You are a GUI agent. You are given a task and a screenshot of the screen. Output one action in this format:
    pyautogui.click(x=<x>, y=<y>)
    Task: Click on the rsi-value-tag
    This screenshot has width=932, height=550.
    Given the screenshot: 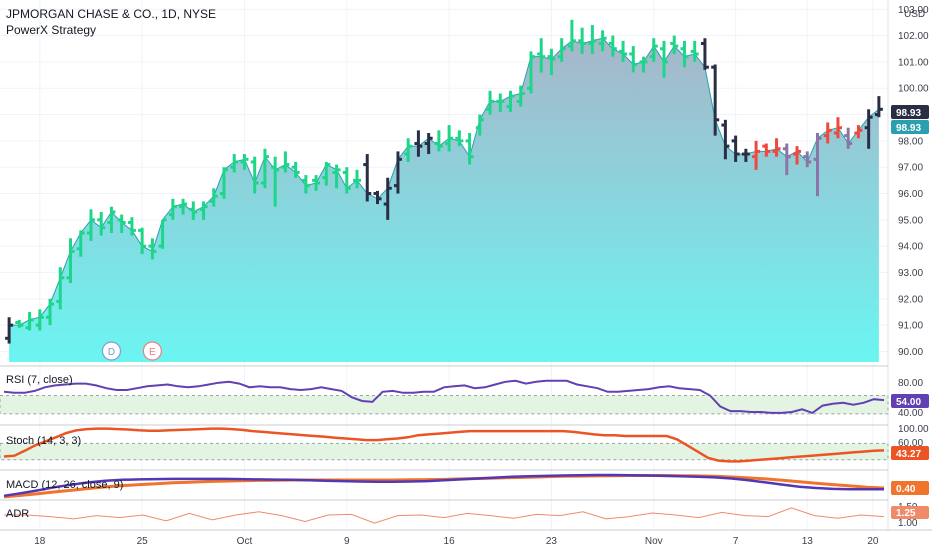 What is the action you would take?
    pyautogui.click(x=910, y=401)
    